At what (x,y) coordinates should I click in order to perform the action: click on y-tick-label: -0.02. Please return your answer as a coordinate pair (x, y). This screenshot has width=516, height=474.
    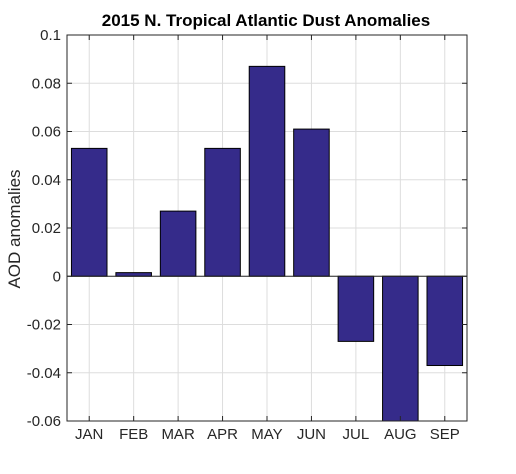
    Looking at the image, I should click on (44, 325).